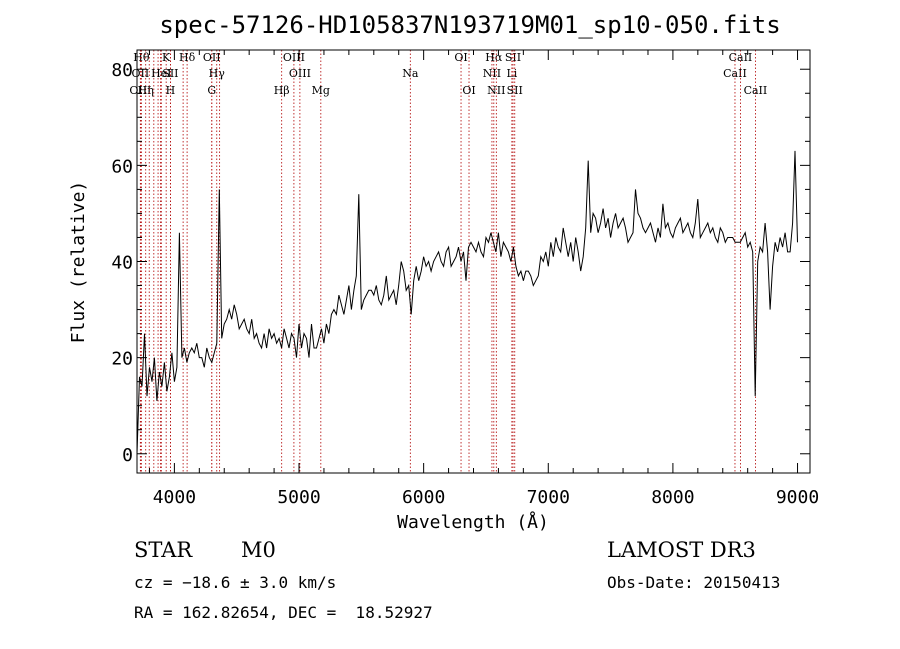  What do you see at coordinates (166, 57) in the screenshot?
I see `spectral-line-label: K` at bounding box center [166, 57].